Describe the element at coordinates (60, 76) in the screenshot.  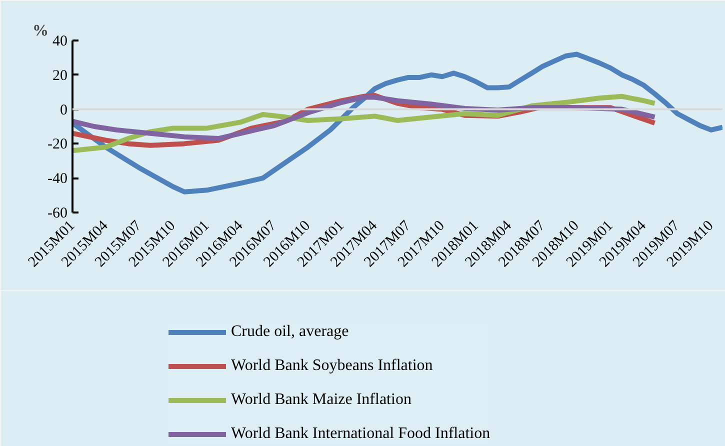
I see `y-tick-label: 20` at that location.